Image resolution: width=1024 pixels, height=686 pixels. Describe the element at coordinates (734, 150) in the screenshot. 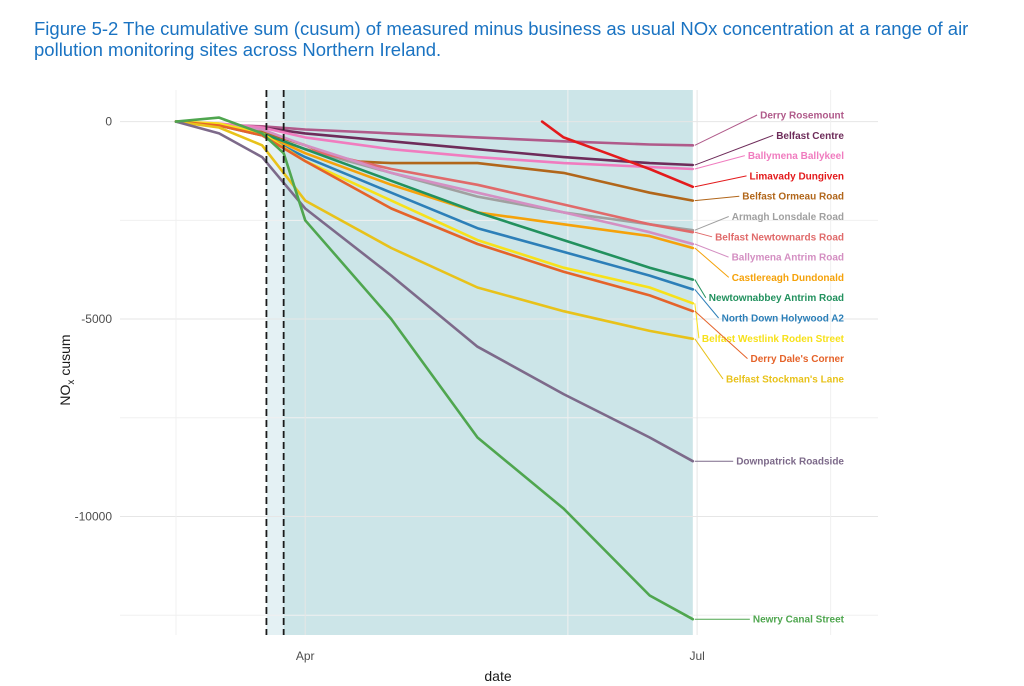

I see `leader-line-belfast-centre` at that location.